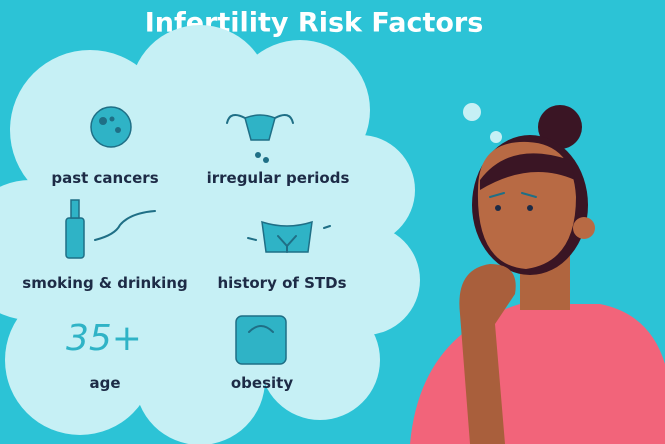  What do you see at coordinates (104, 338) in the screenshot?
I see `age-icon-text: 35+` at bounding box center [104, 338].